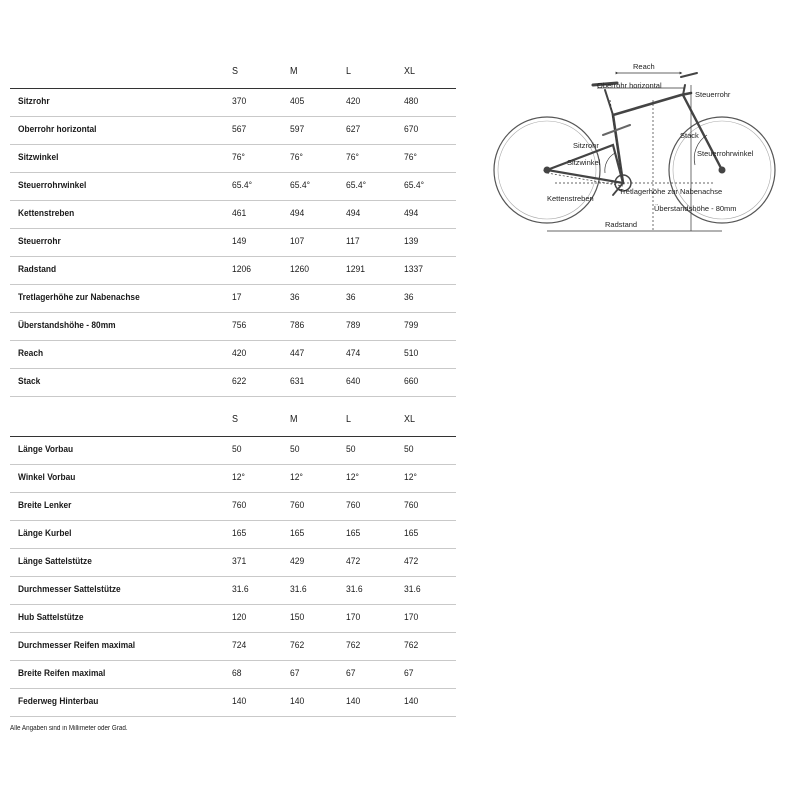 This screenshot has height=800, width=800. I want to click on cell-value: 660, so click(411, 381).